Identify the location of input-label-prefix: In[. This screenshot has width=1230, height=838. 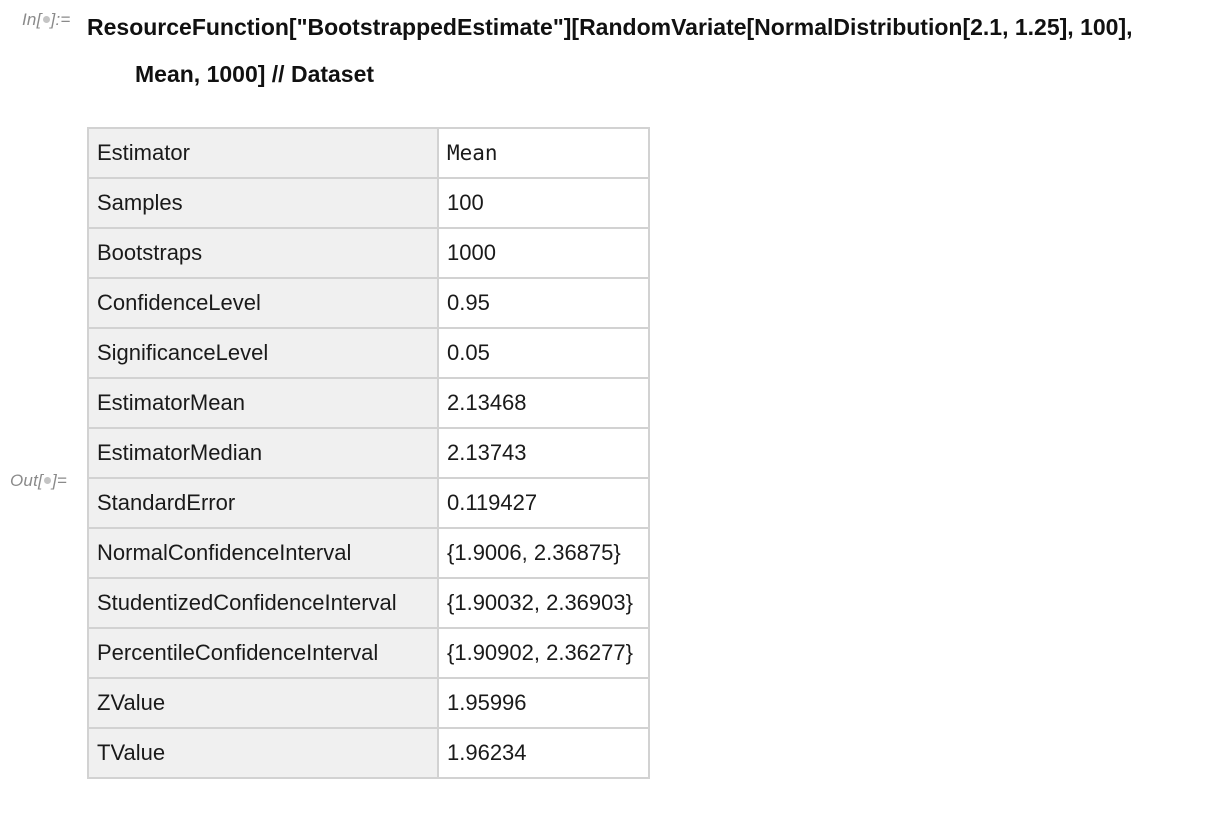
(32, 19).